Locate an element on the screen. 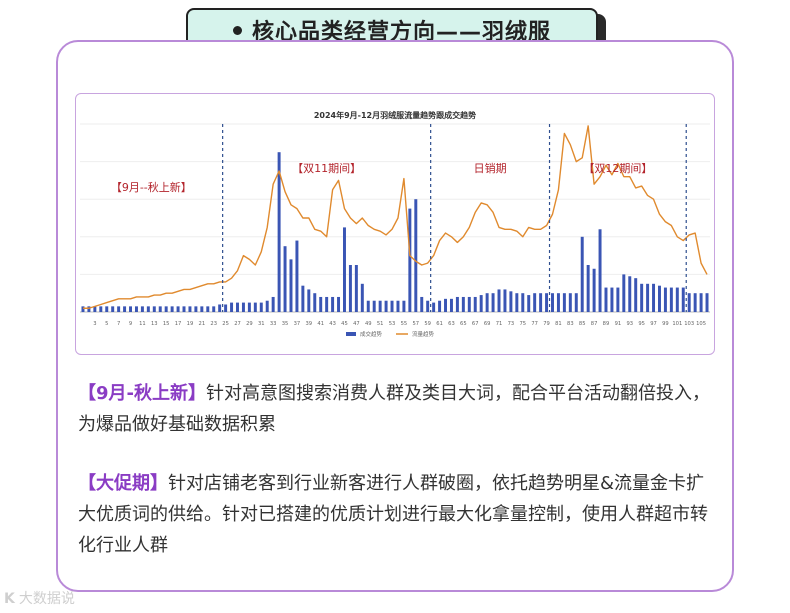 The image size is (790, 613). period-label: 日销期 is located at coordinates (490, 168).